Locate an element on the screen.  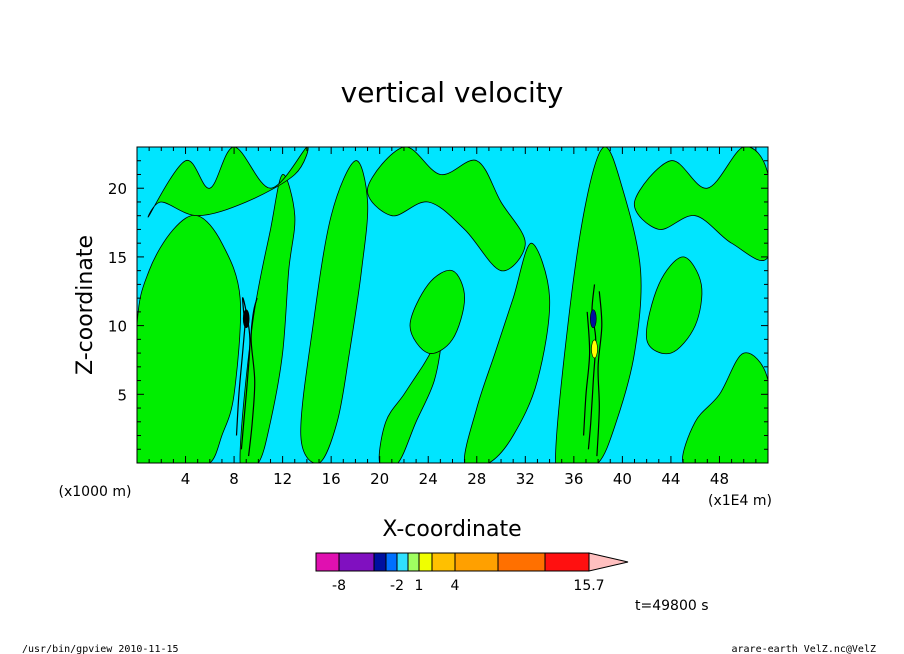
chart-title: vertical velocity is located at coordinates (452, 92).